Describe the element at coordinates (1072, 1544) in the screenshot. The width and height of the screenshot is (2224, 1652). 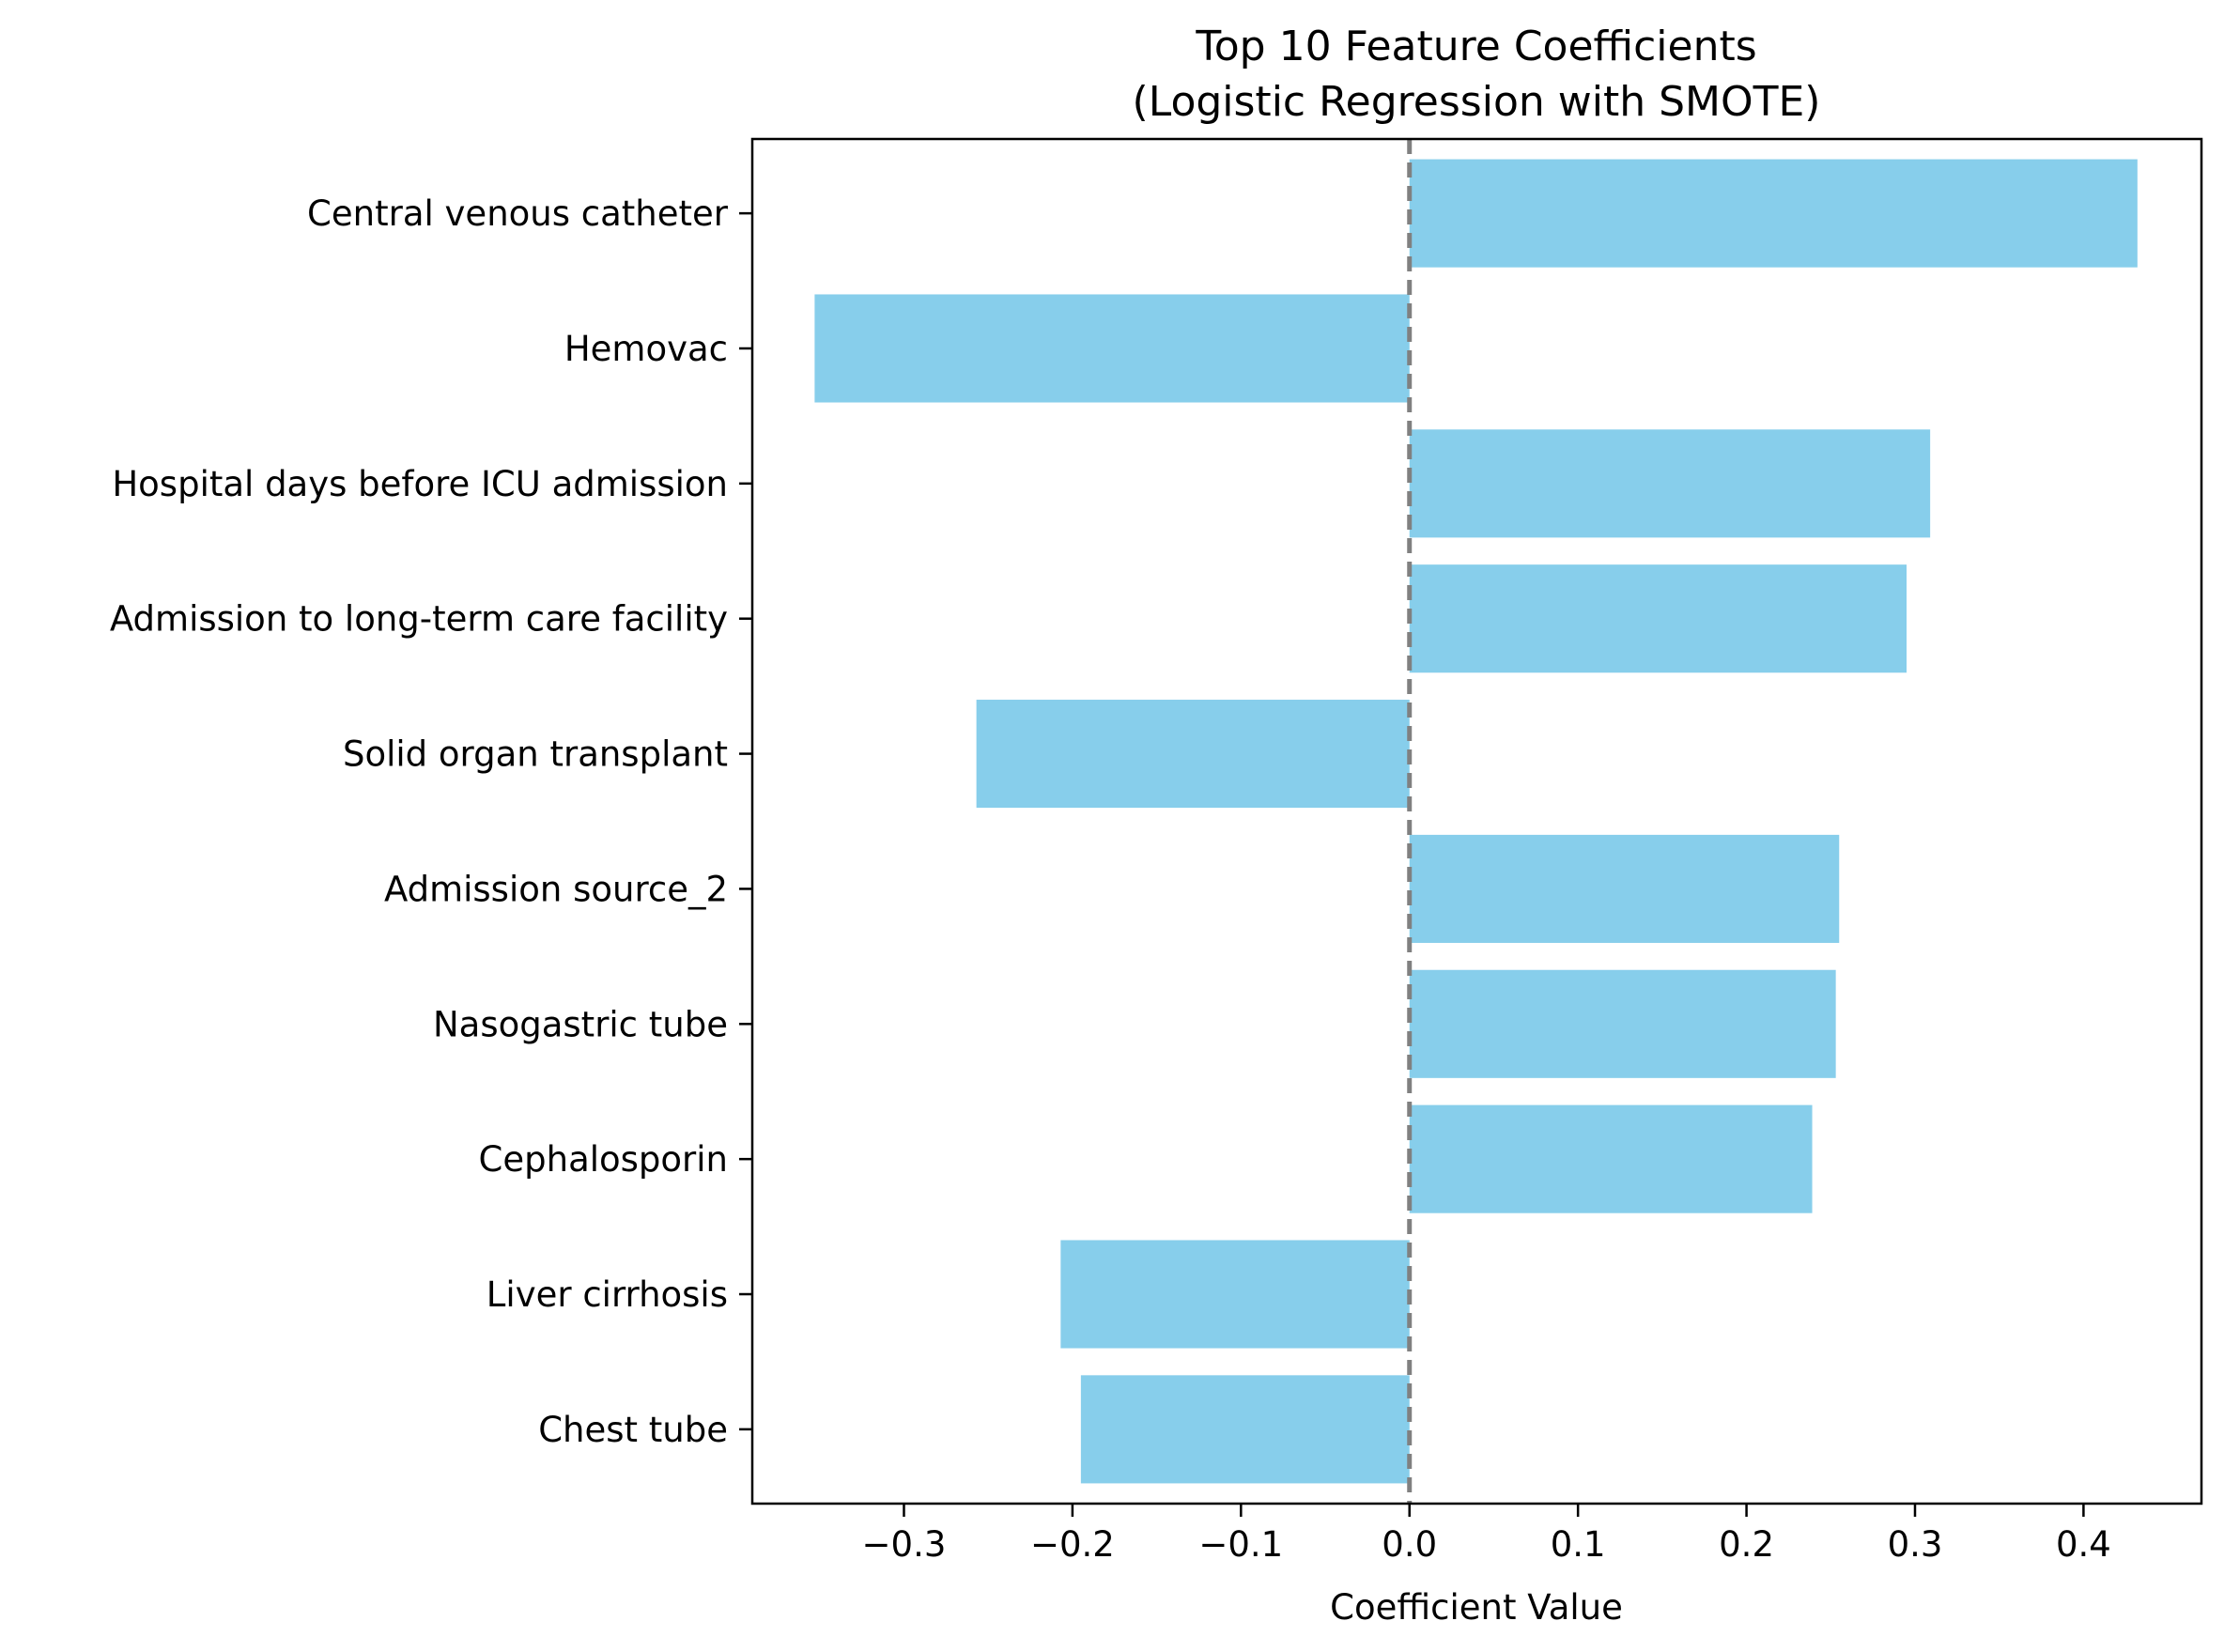
I see `x-tick-label: −0.2` at that location.